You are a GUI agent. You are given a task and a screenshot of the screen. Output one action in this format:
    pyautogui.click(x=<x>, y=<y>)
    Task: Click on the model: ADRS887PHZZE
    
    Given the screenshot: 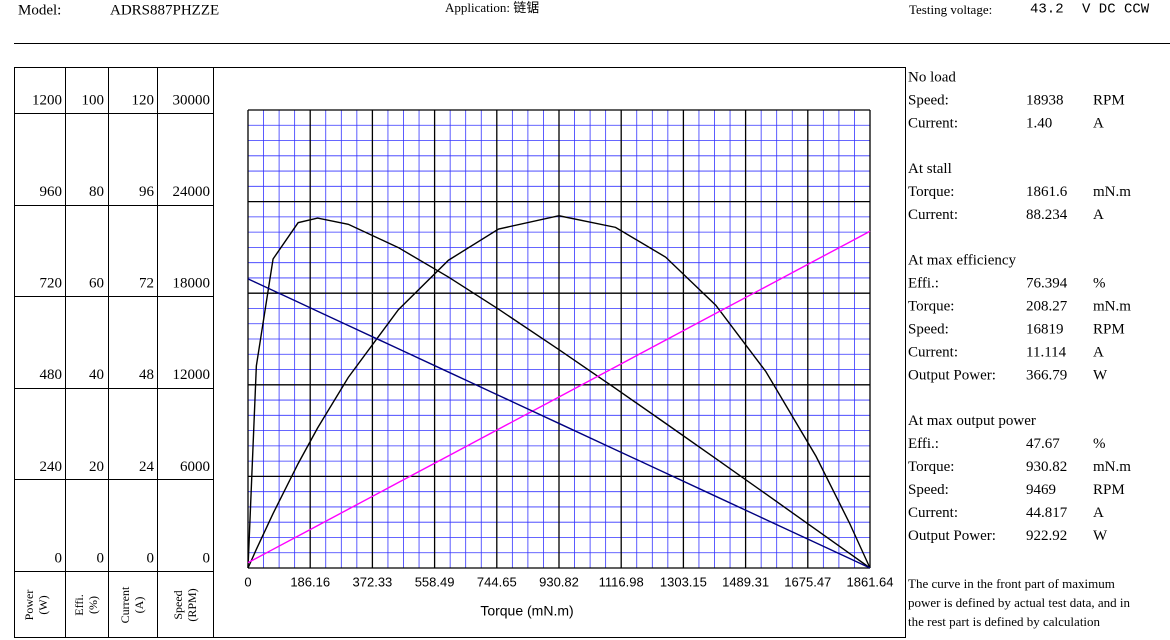 What is the action you would take?
    pyautogui.click(x=164, y=10)
    